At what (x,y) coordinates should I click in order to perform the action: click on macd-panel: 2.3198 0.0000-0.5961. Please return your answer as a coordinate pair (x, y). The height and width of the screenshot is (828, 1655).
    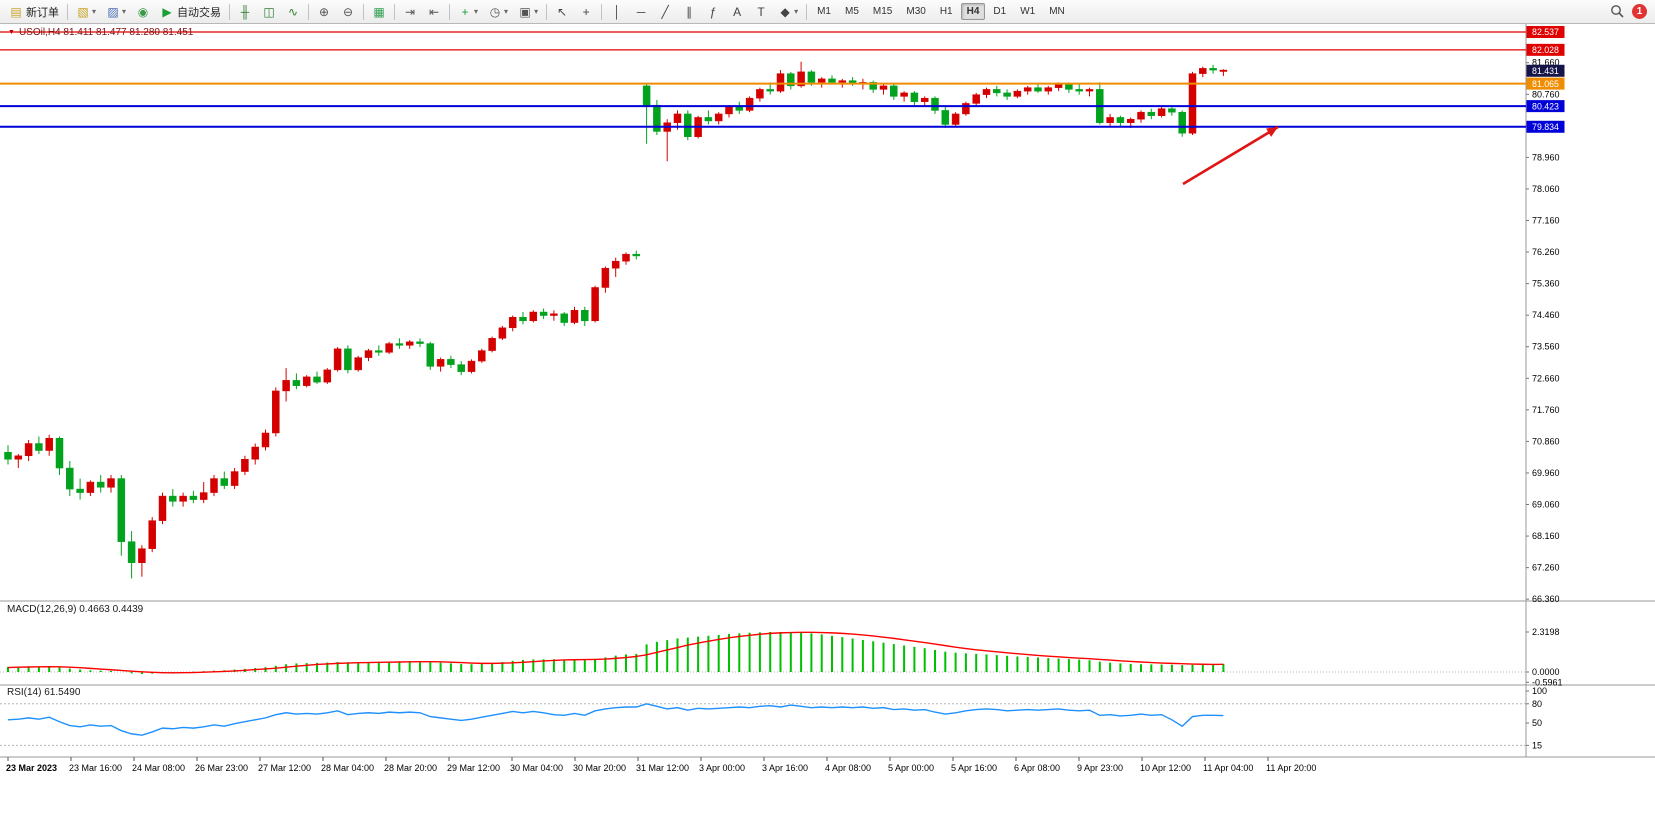
    Looking at the image, I should click on (781, 657).